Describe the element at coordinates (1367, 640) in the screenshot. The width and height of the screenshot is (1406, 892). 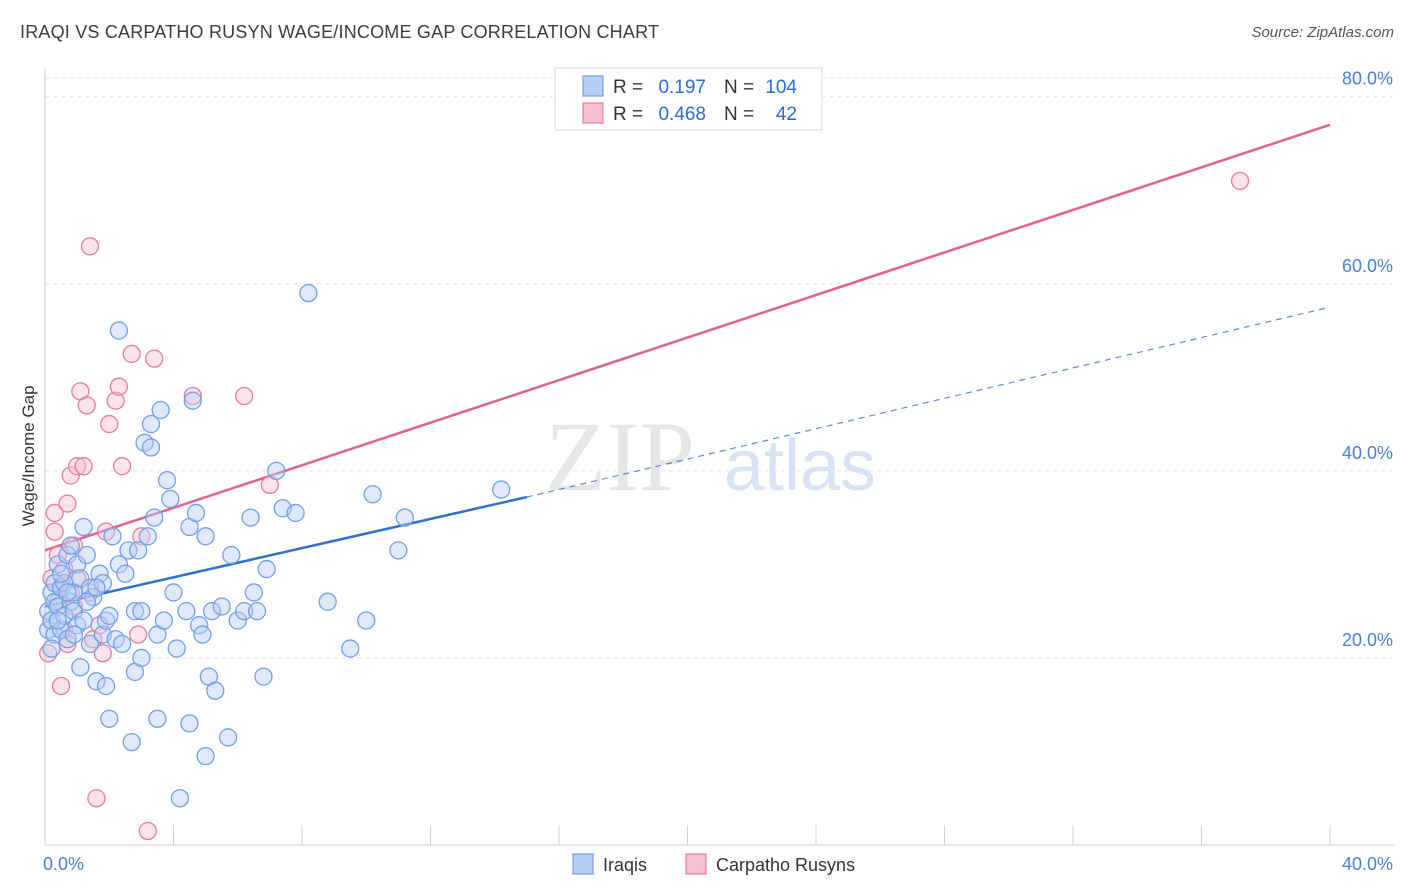
I see `y-tick-label: 20.0%` at that location.